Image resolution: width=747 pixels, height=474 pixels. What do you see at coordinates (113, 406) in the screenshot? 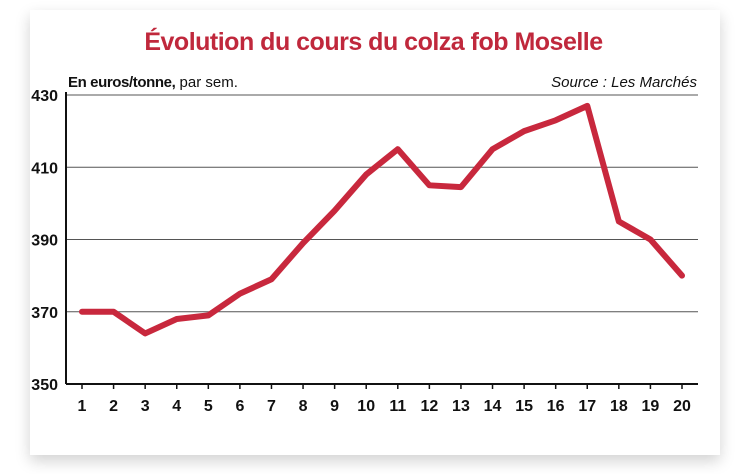
I see `x-tick-label: 2` at bounding box center [113, 406].